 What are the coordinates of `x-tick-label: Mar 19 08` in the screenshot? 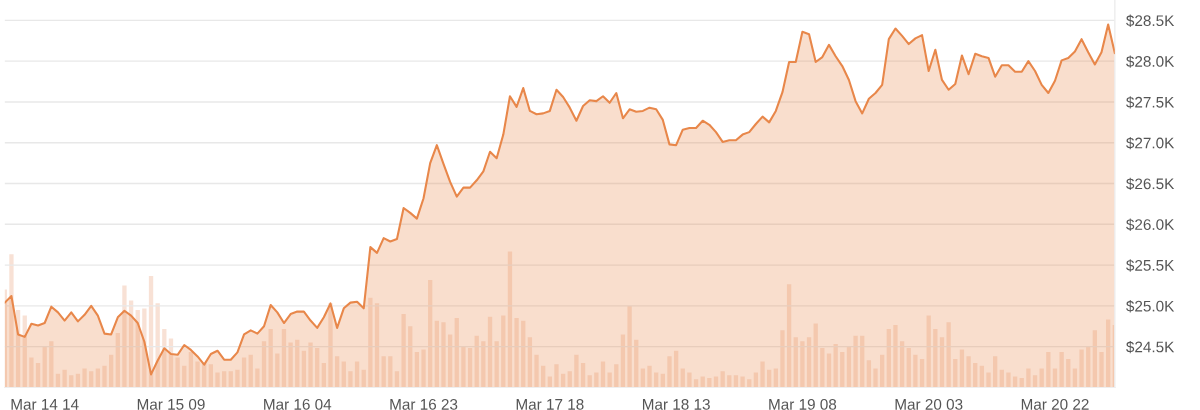 It's located at (803, 404).